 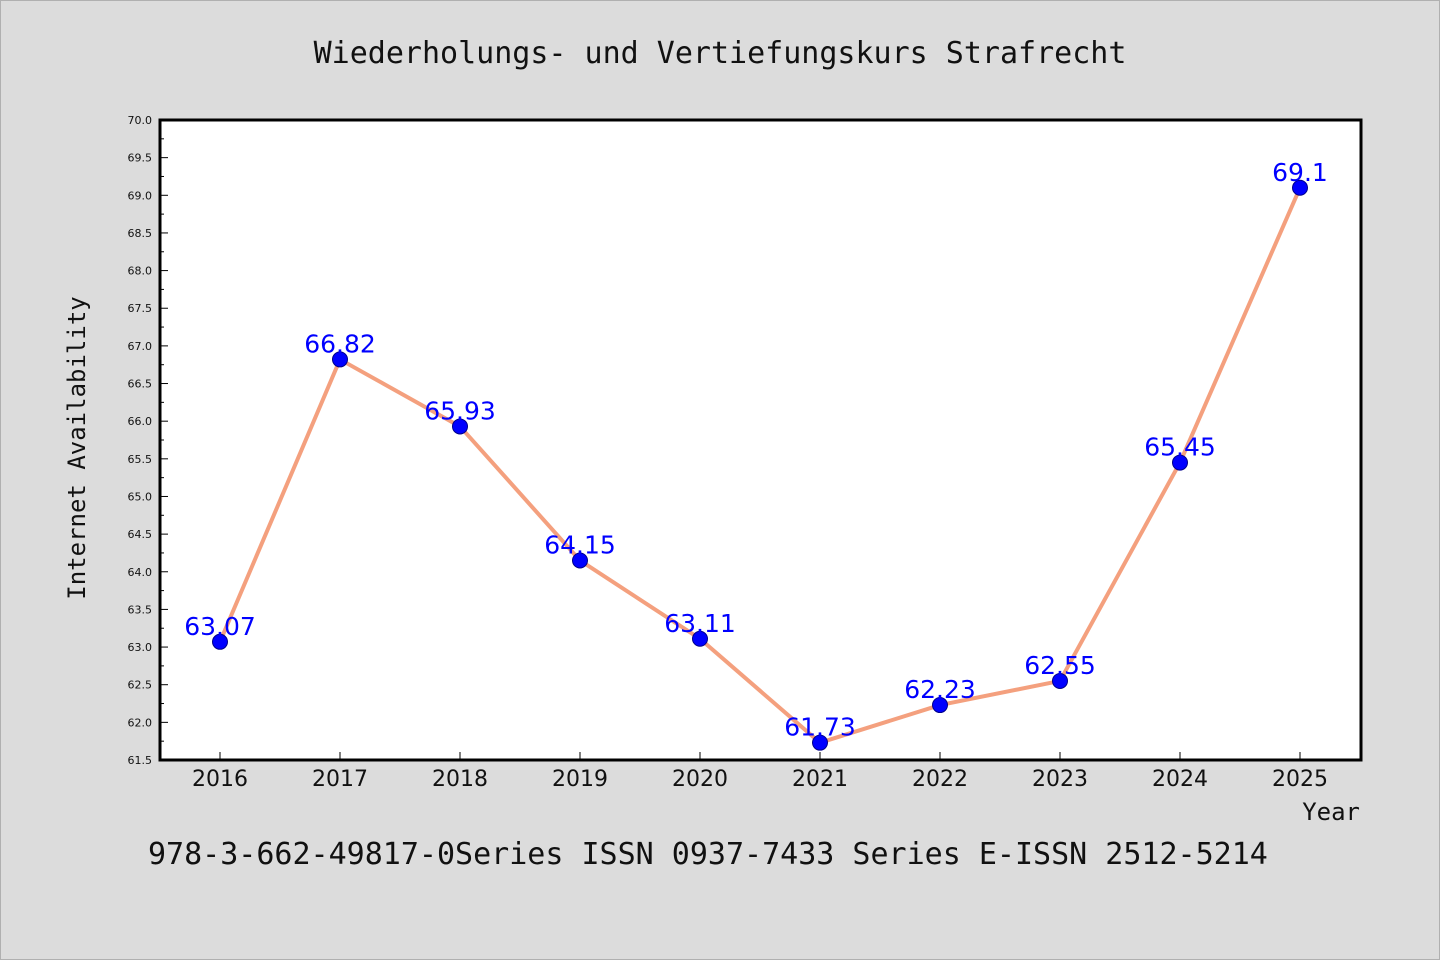 What do you see at coordinates (1180, 447) in the screenshot?
I see `data-label: 65.45` at bounding box center [1180, 447].